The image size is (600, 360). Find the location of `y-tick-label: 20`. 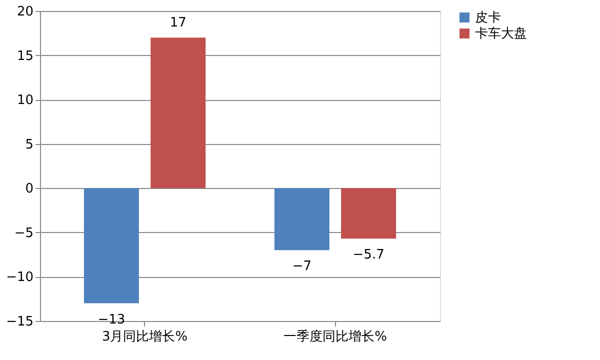

y-tick-label: 20 is located at coordinates (25, 12).